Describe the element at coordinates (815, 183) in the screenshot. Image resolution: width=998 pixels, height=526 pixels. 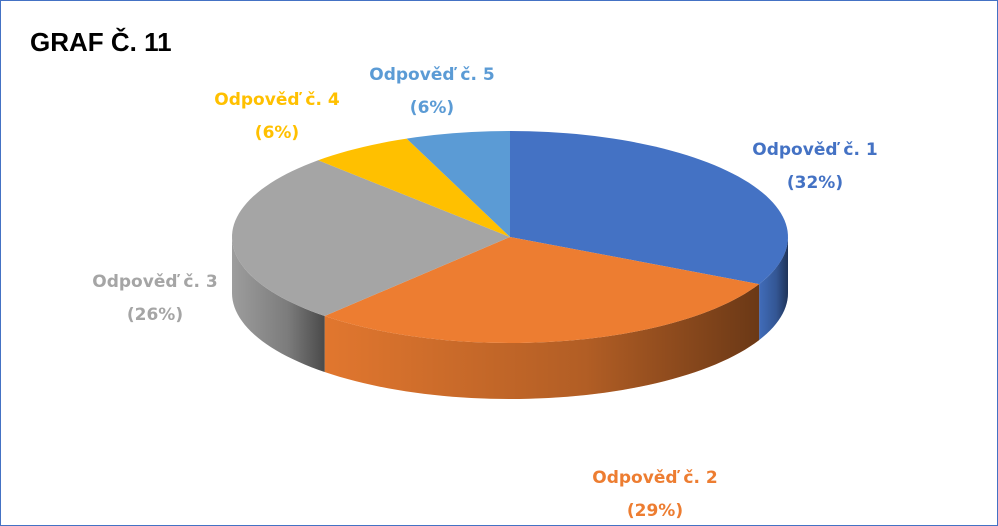
I see `slice-value-label: (32%)` at that location.